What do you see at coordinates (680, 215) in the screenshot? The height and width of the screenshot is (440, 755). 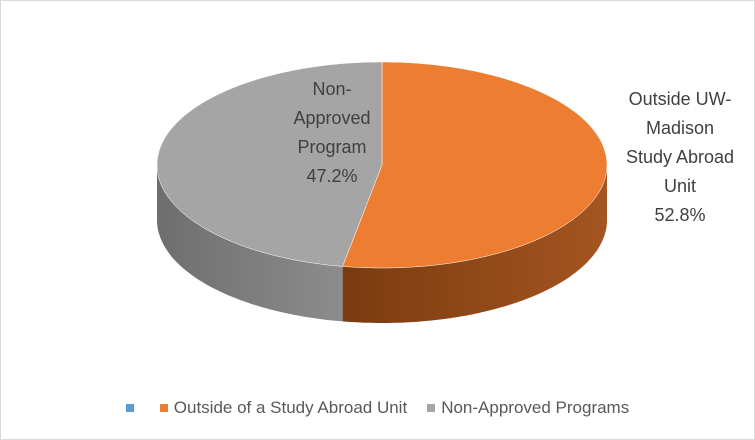 I see `data-label-value: 52.8%` at bounding box center [680, 215].